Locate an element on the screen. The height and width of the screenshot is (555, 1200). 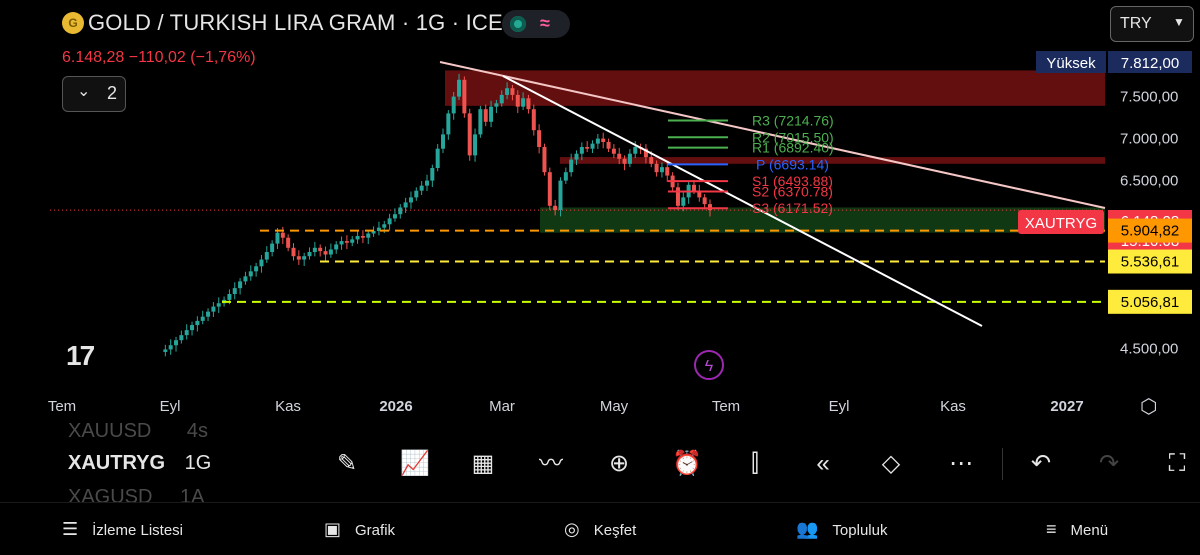
watchlist-prev: XAUUSD 4s is located at coordinates (138, 431).